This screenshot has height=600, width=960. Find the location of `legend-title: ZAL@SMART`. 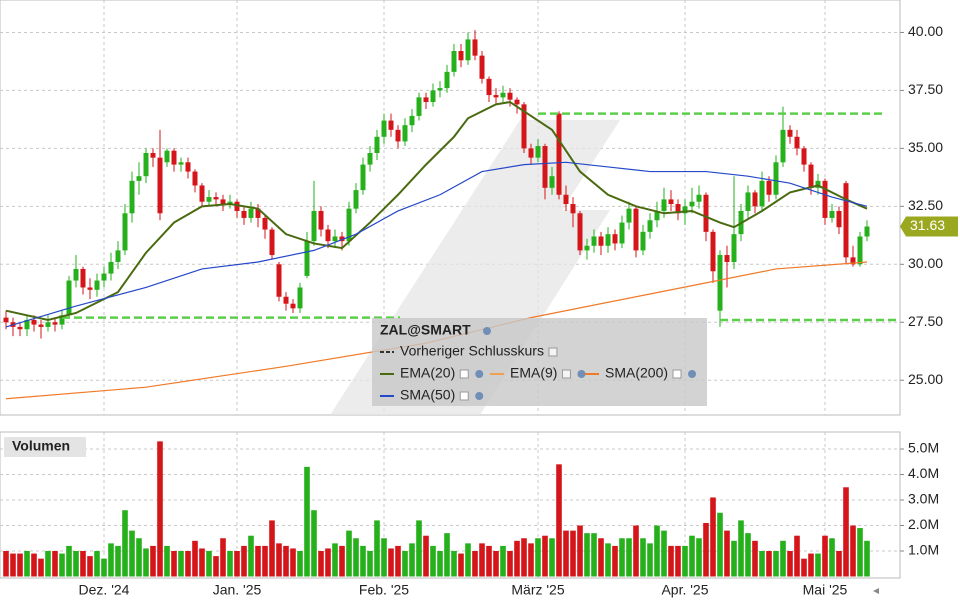

legend-title: ZAL@SMART is located at coordinates (425, 330).